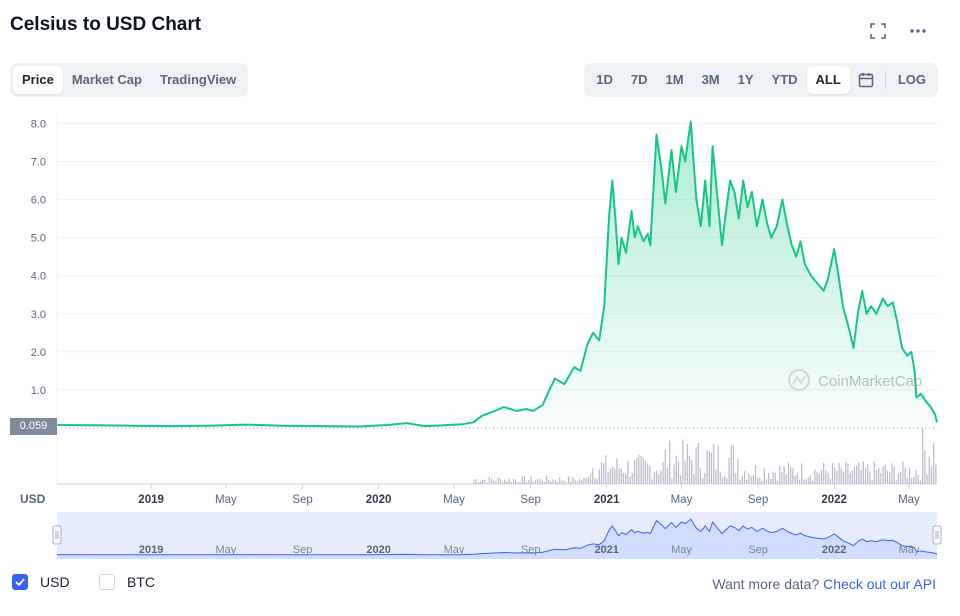 The image size is (960, 616). What do you see at coordinates (604, 79) in the screenshot?
I see `range-1d: 1D` at bounding box center [604, 79].